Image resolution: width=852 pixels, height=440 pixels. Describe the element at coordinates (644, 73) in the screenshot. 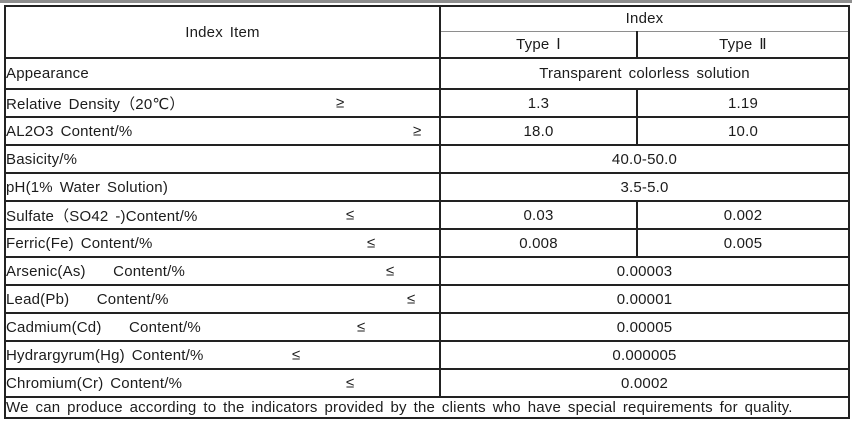

I see `value-span-cell: Transparent colorless solution` at that location.